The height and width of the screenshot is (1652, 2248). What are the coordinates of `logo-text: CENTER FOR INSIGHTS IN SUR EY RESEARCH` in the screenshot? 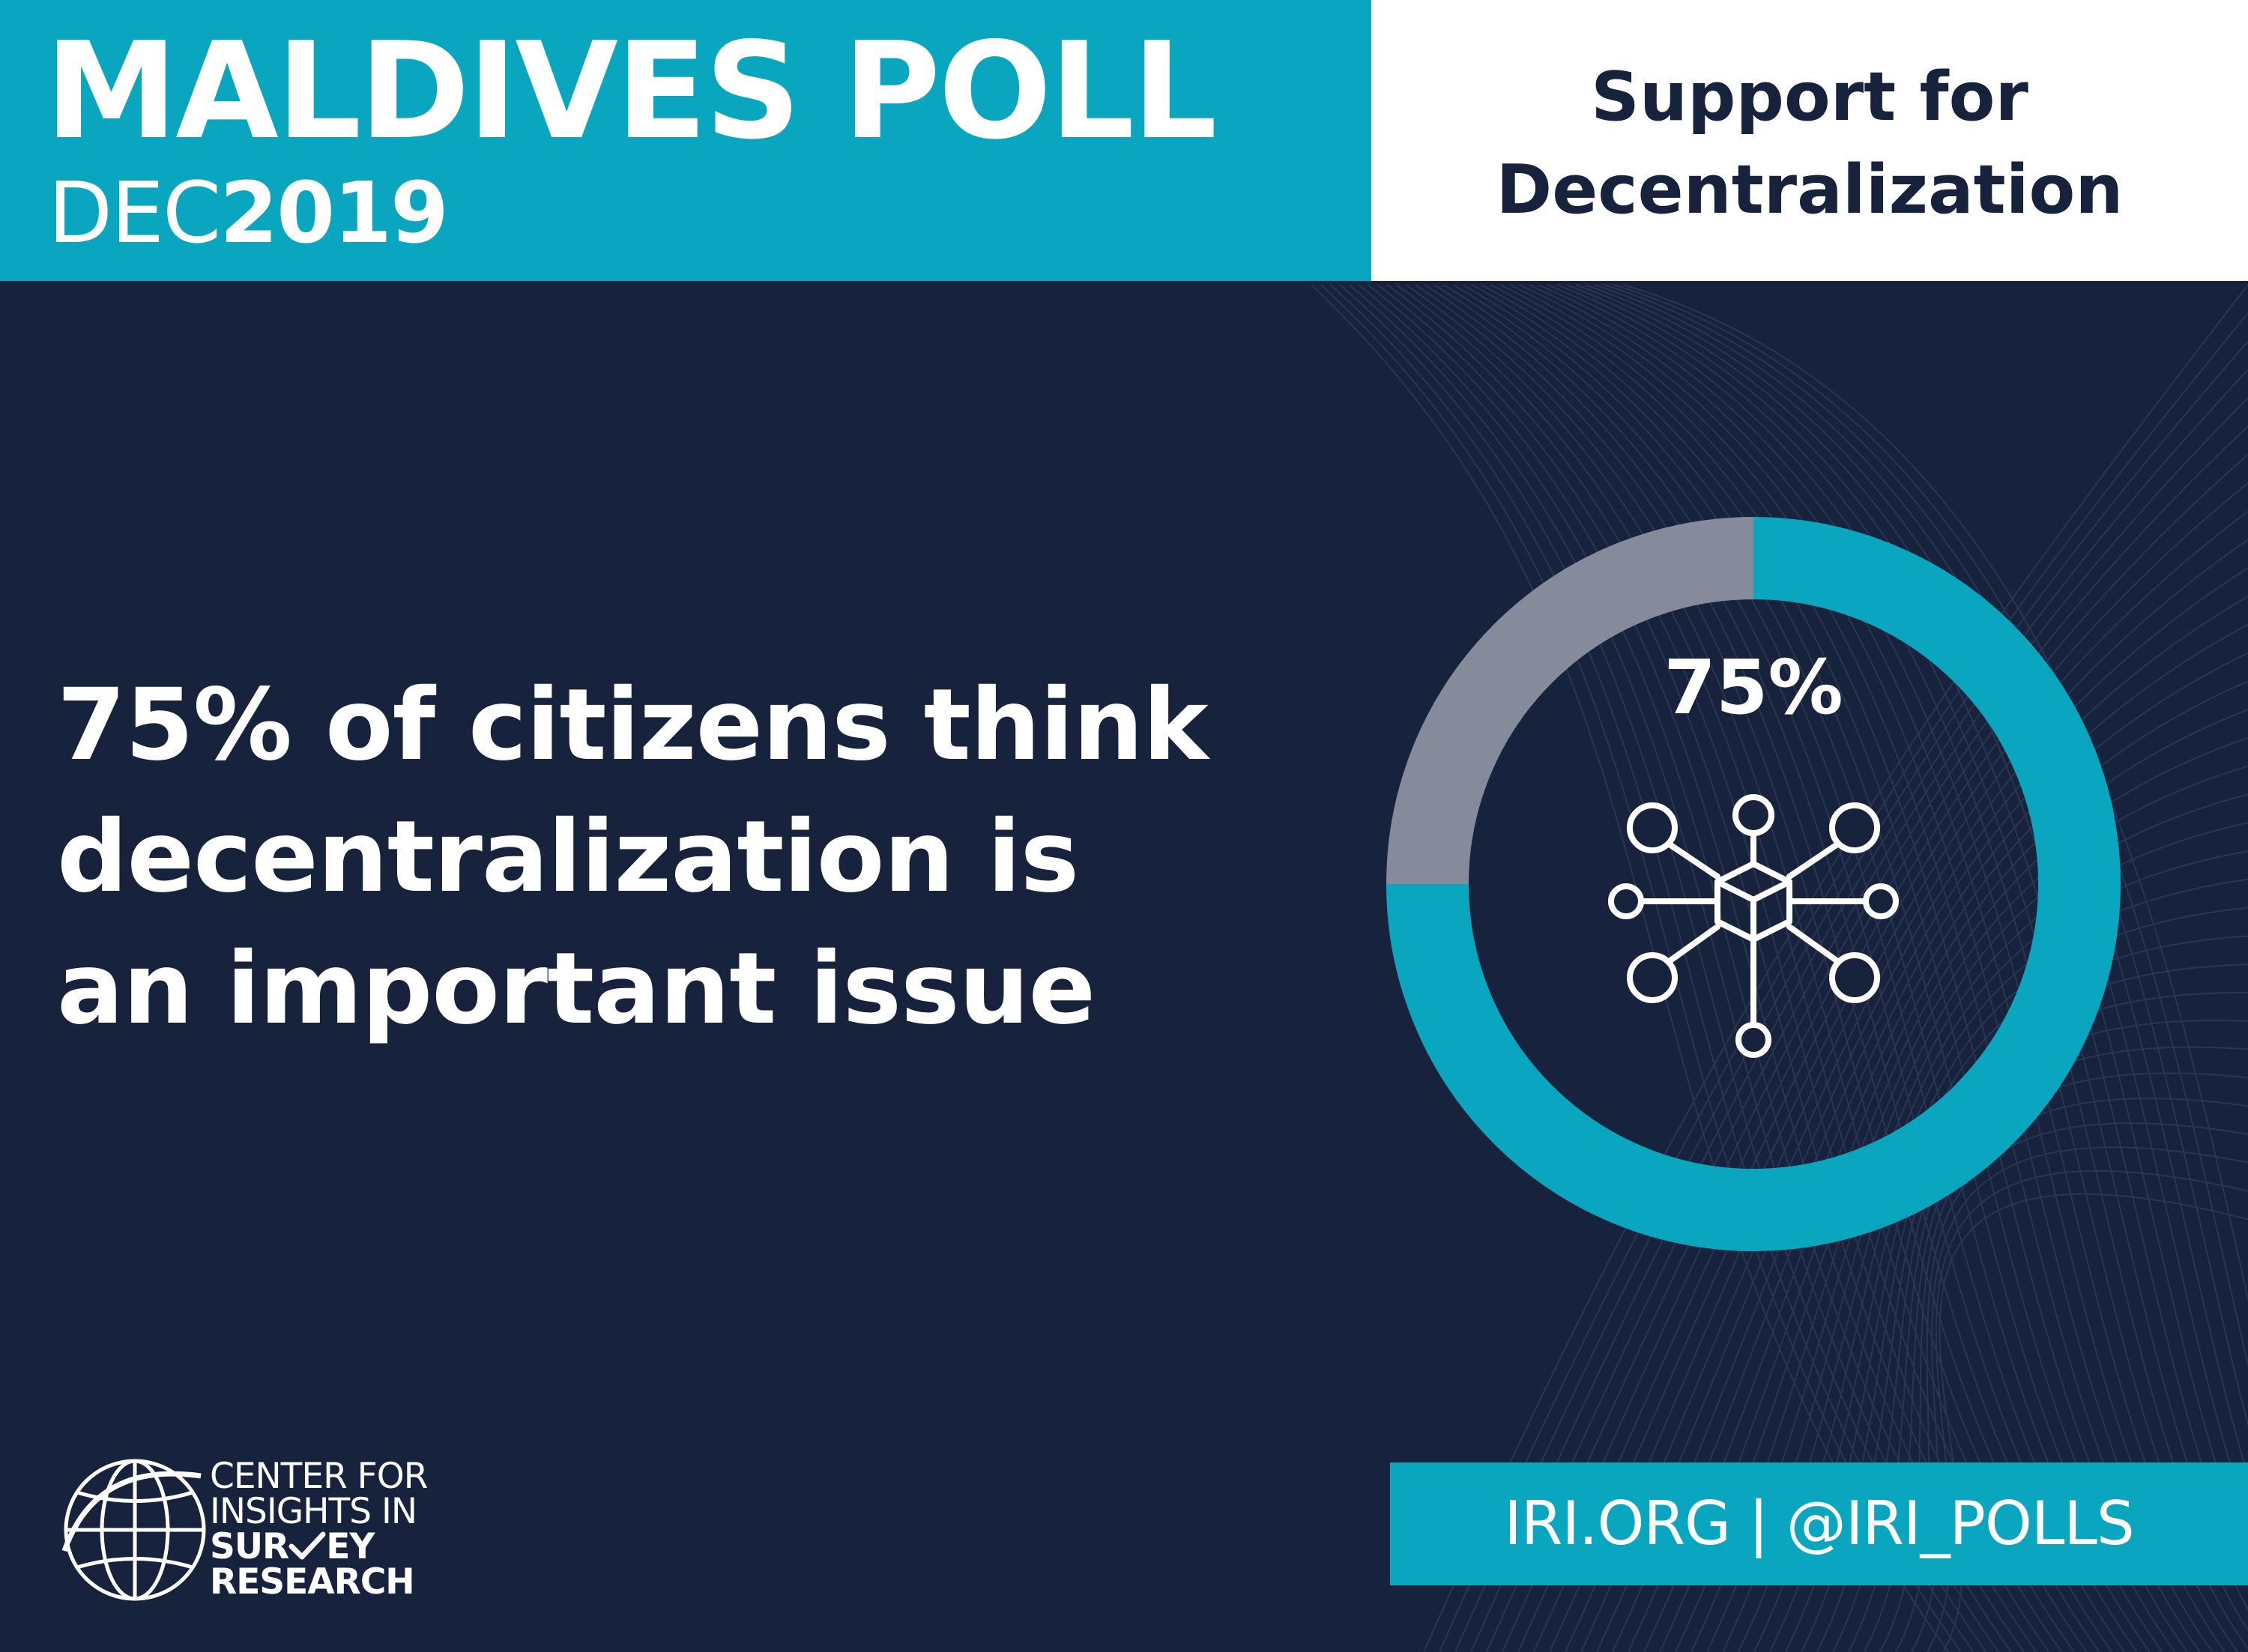 It's located at (319, 1529).